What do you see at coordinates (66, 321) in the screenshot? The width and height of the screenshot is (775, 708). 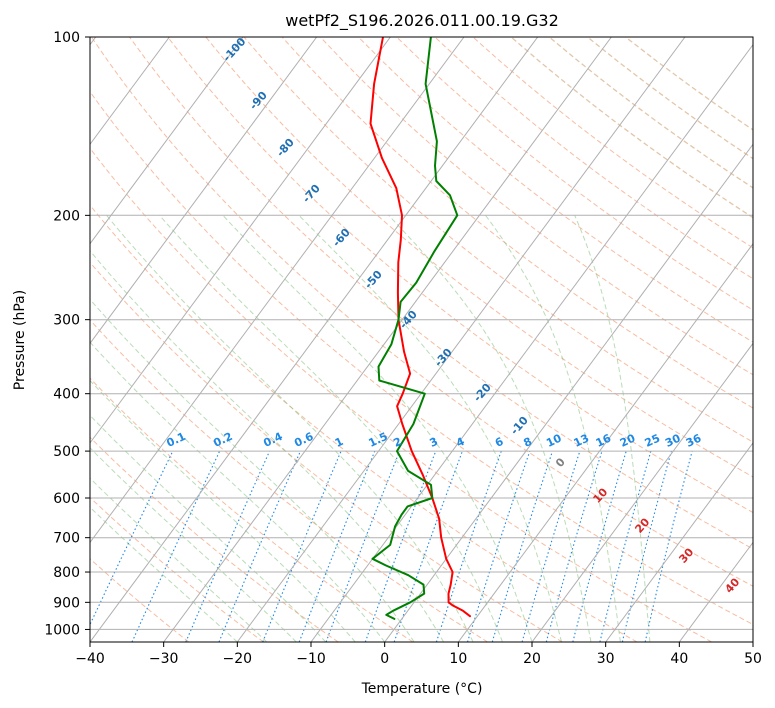 I see `y-tick-label: 300` at bounding box center [66, 321].